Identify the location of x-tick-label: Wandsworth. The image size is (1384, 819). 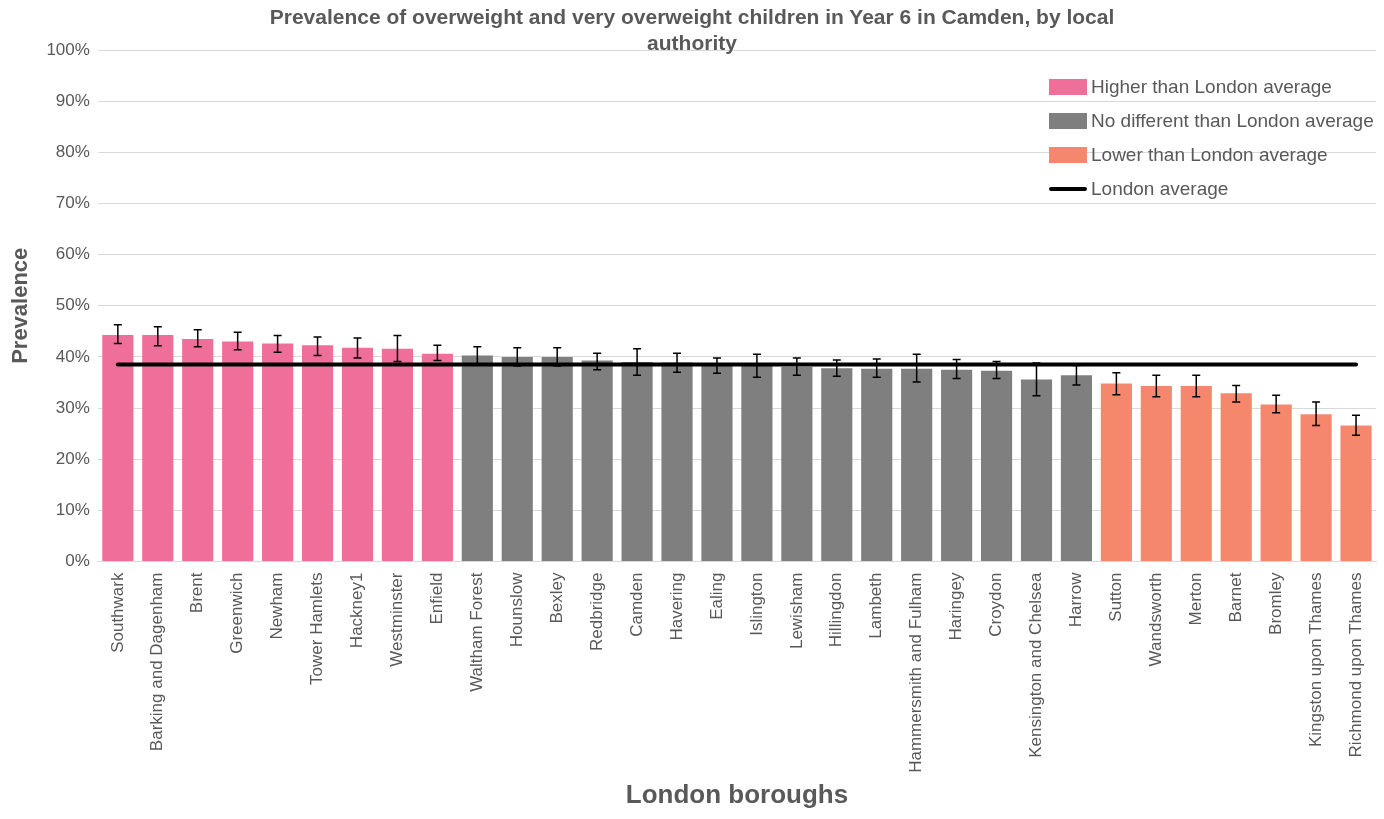
(1156, 619).